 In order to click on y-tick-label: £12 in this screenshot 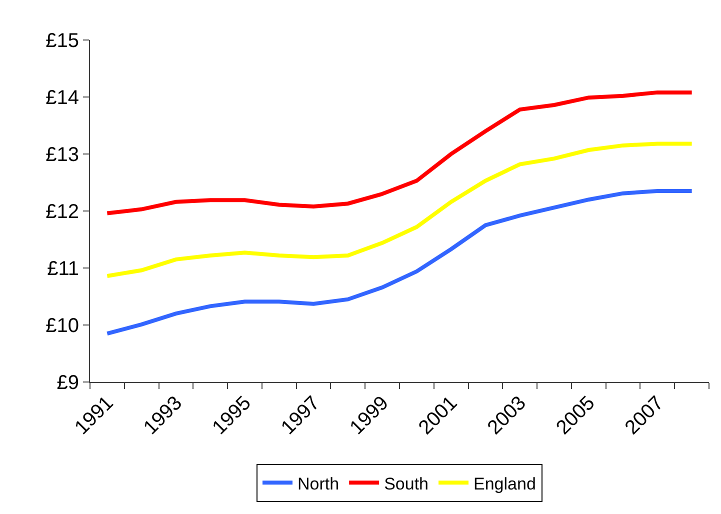, I will do `click(62, 212)`.